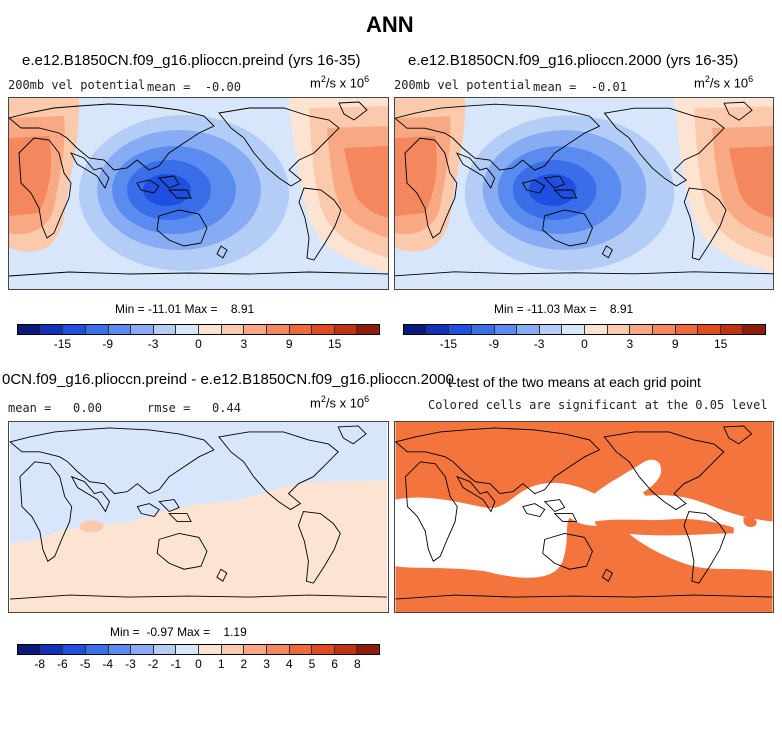  What do you see at coordinates (185, 309) in the screenshot?
I see `minmax-preind: Min = -11.01 Max = 8.91` at bounding box center [185, 309].